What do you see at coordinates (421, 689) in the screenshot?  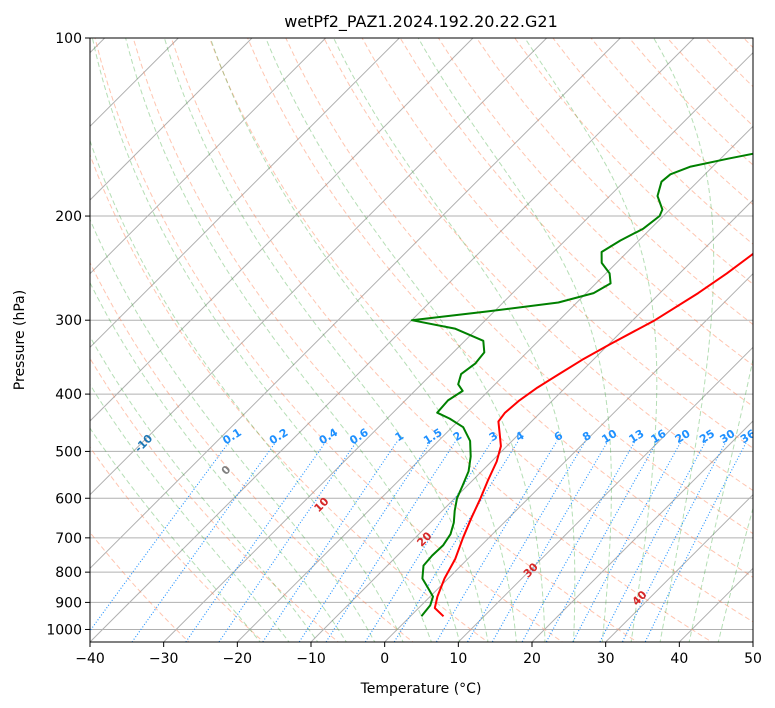 I see `x-axis-title: Temperature (°C)` at bounding box center [421, 689].